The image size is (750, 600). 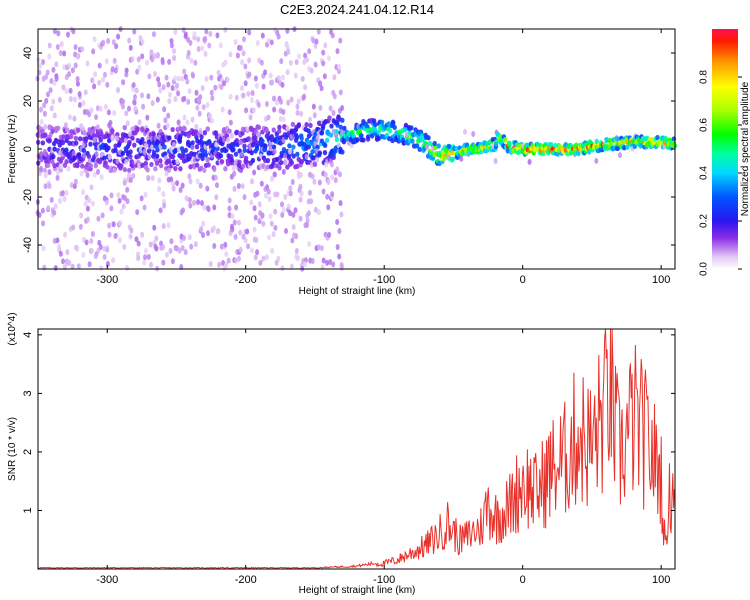 I want to click on colorbar-tick-label: 0.6, so click(x=704, y=125).